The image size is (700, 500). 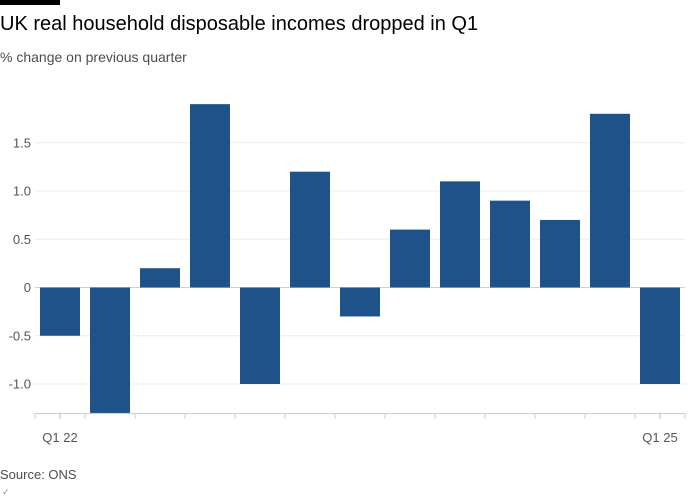 I want to click on x-tick-label: Q1 22, so click(x=59, y=437).